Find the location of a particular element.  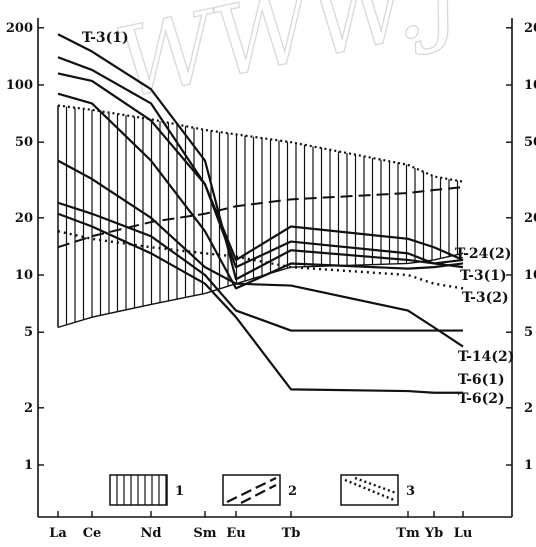

x-tick-label: Sm is located at coordinates (204, 533).